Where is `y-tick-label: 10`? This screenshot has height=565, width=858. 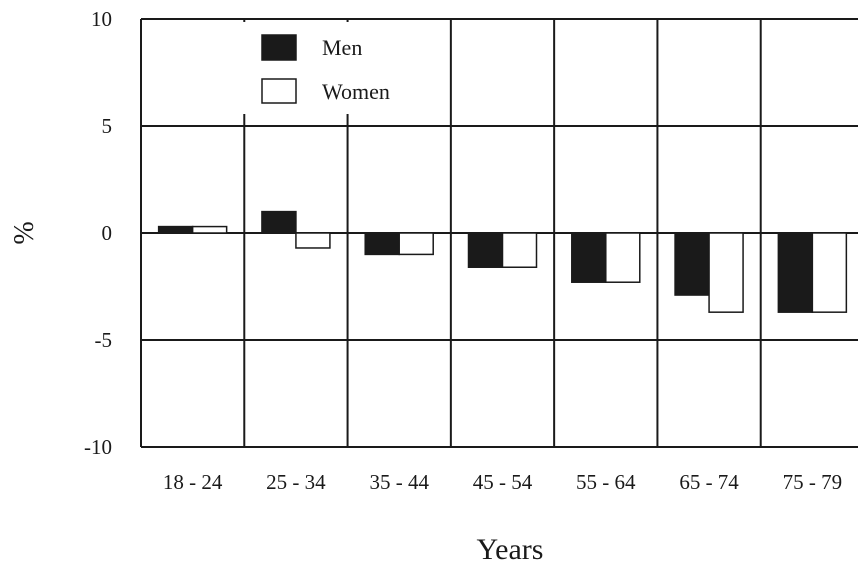
y-tick-label: 10 is located at coordinates (101, 19).